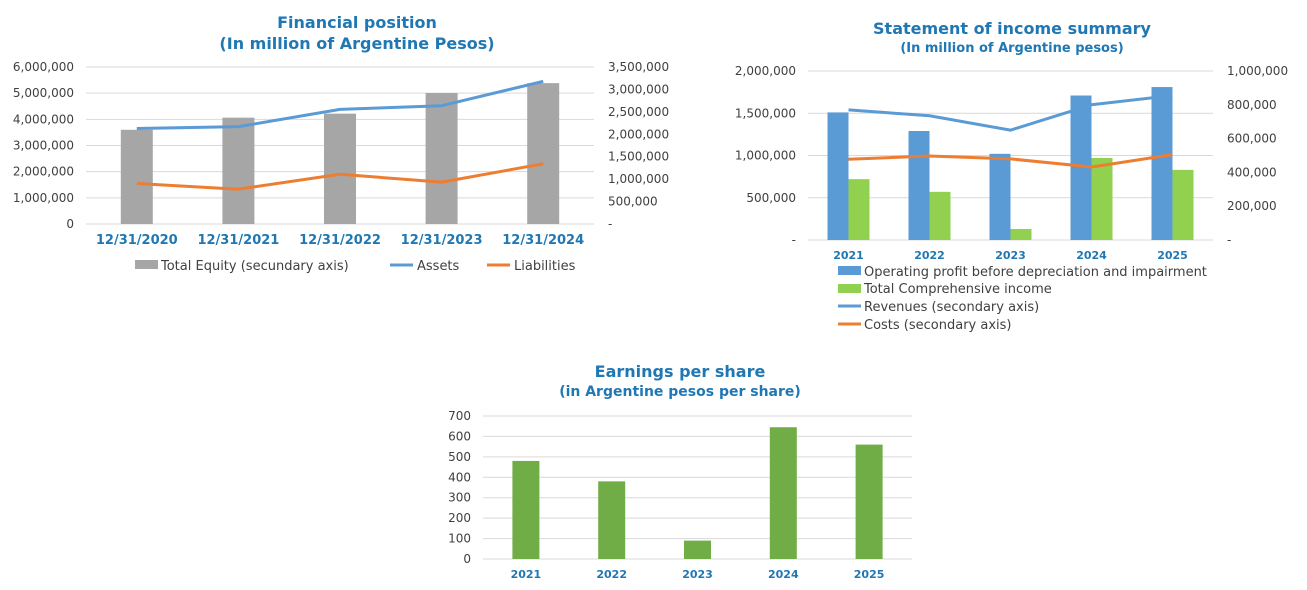 The image size is (1307, 590). Describe the element at coordinates (459, 436) in the screenshot. I see `y-tick-label: 600` at that location.